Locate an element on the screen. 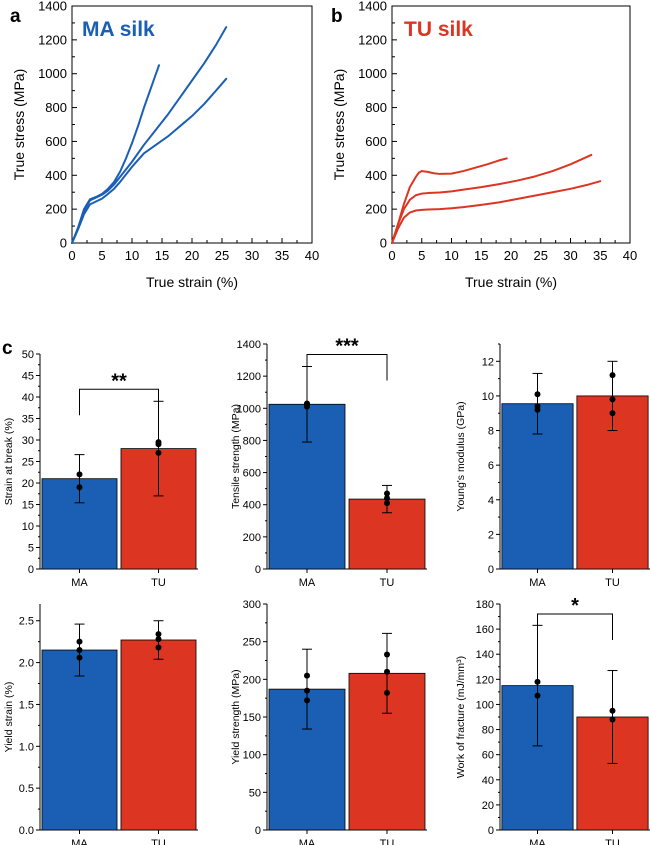 This screenshot has width=650, height=845. panel-title: TU silk is located at coordinates (438, 29).